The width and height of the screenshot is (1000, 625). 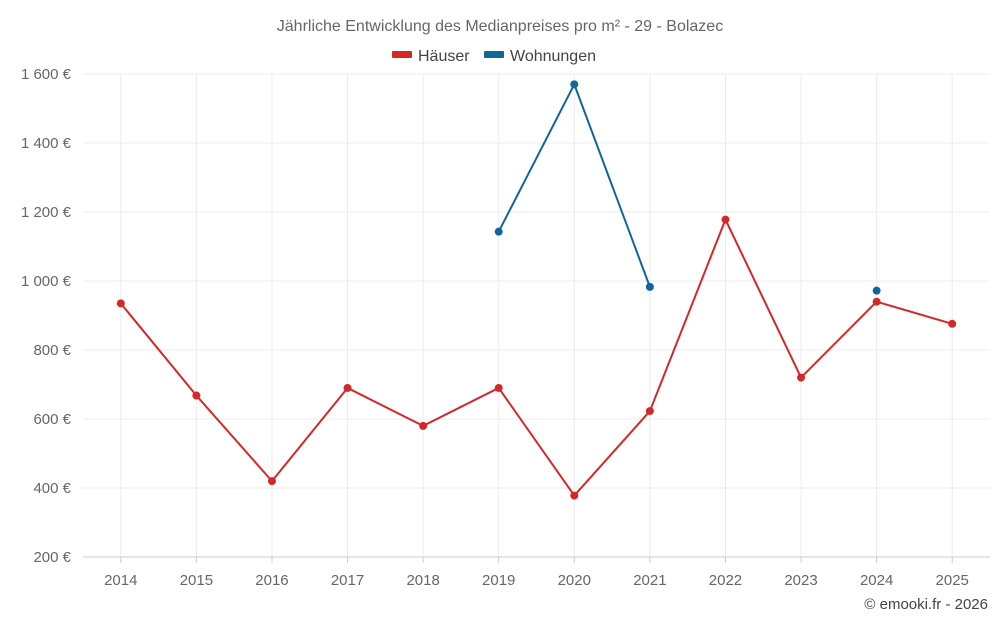 I want to click on y-tick-label: 600 €, so click(x=52, y=419).